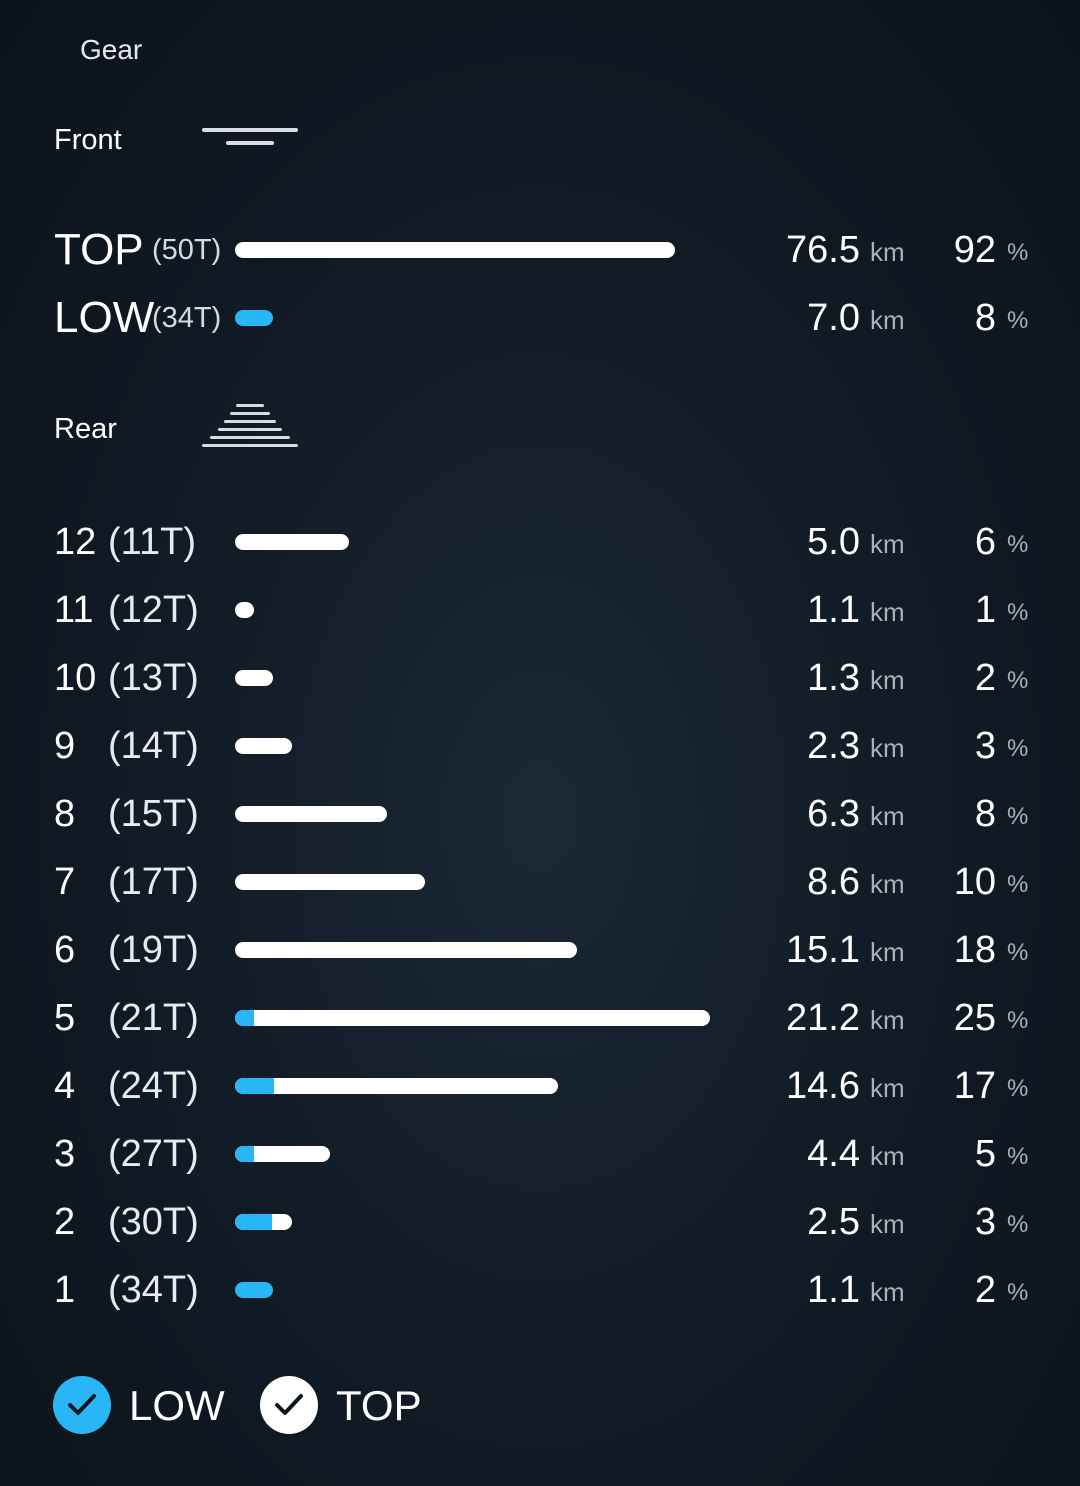 The height and width of the screenshot is (1486, 1080). I want to click on front-gear-row: TOP (50T) 76.5 km 92%, so click(540, 250).